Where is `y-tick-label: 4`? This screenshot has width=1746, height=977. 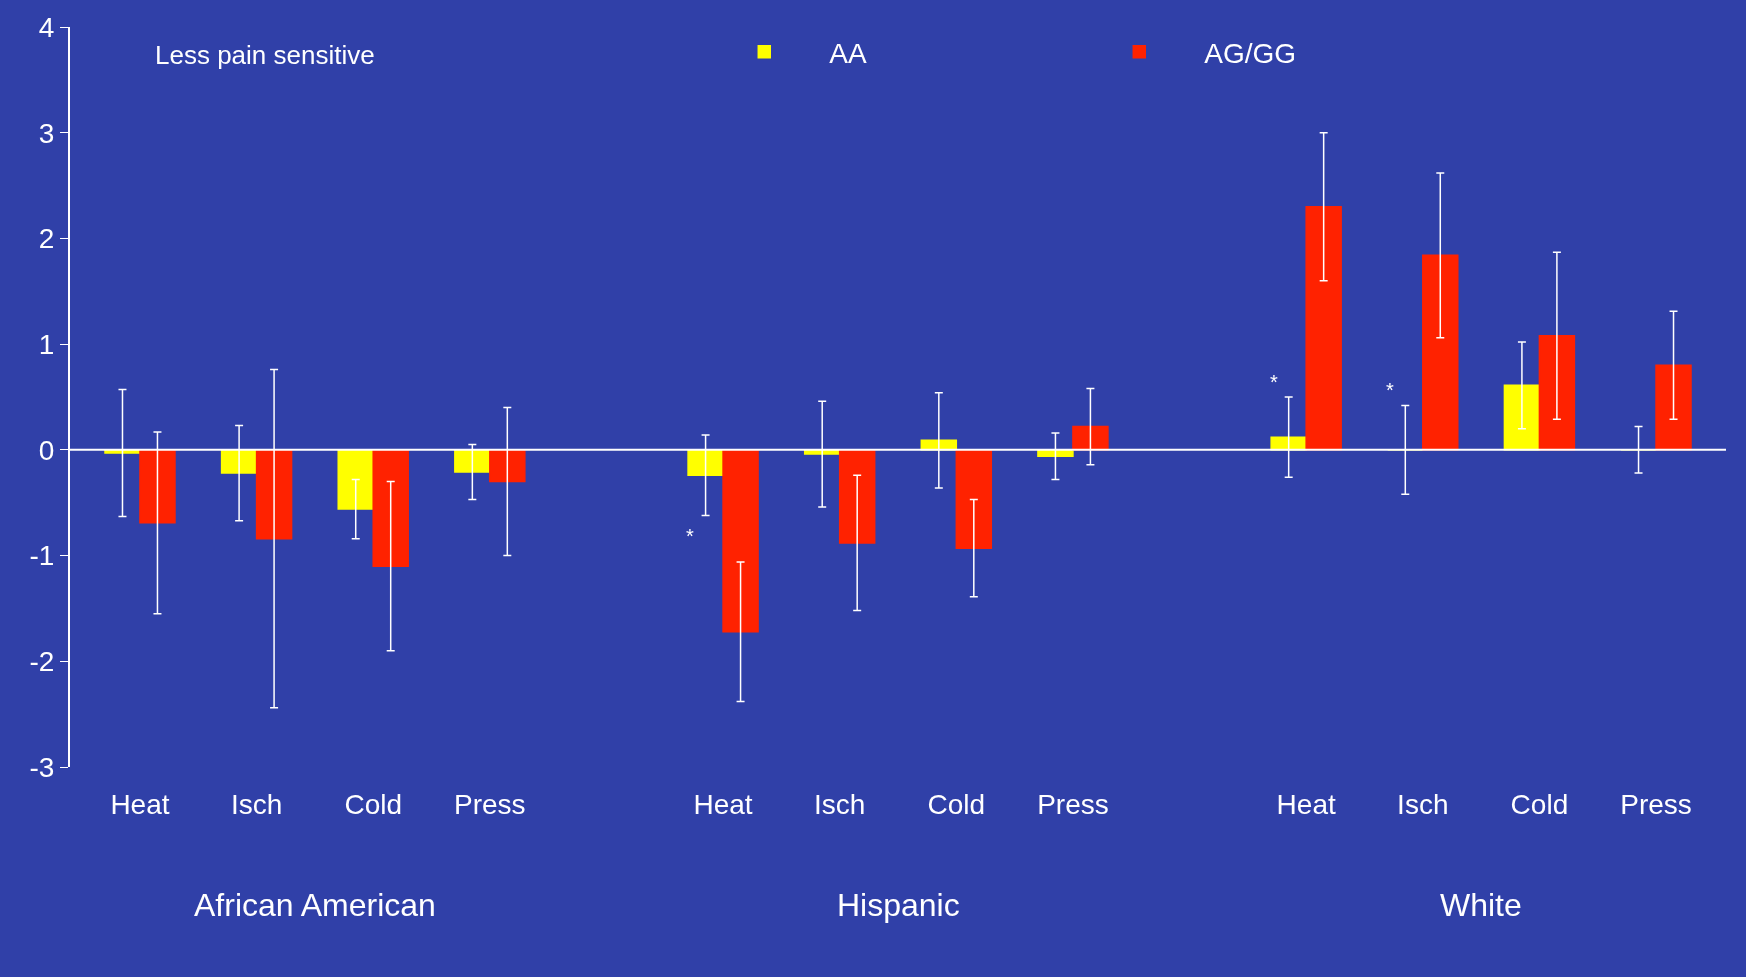 y-tick-label: 4 is located at coordinates (46, 27).